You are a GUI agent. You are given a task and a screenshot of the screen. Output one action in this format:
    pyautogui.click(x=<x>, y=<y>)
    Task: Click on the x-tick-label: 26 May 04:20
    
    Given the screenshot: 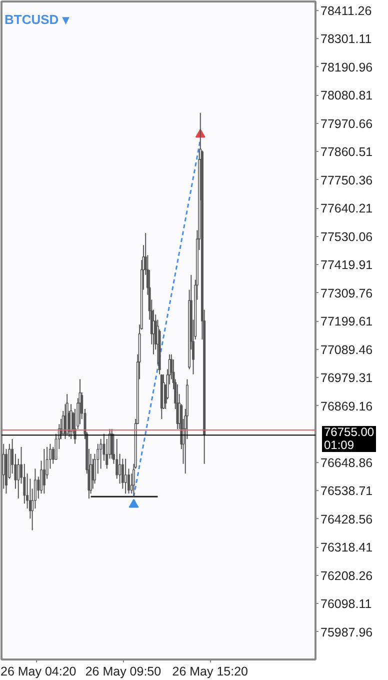 What is the action you would take?
    pyautogui.click(x=38, y=671)
    